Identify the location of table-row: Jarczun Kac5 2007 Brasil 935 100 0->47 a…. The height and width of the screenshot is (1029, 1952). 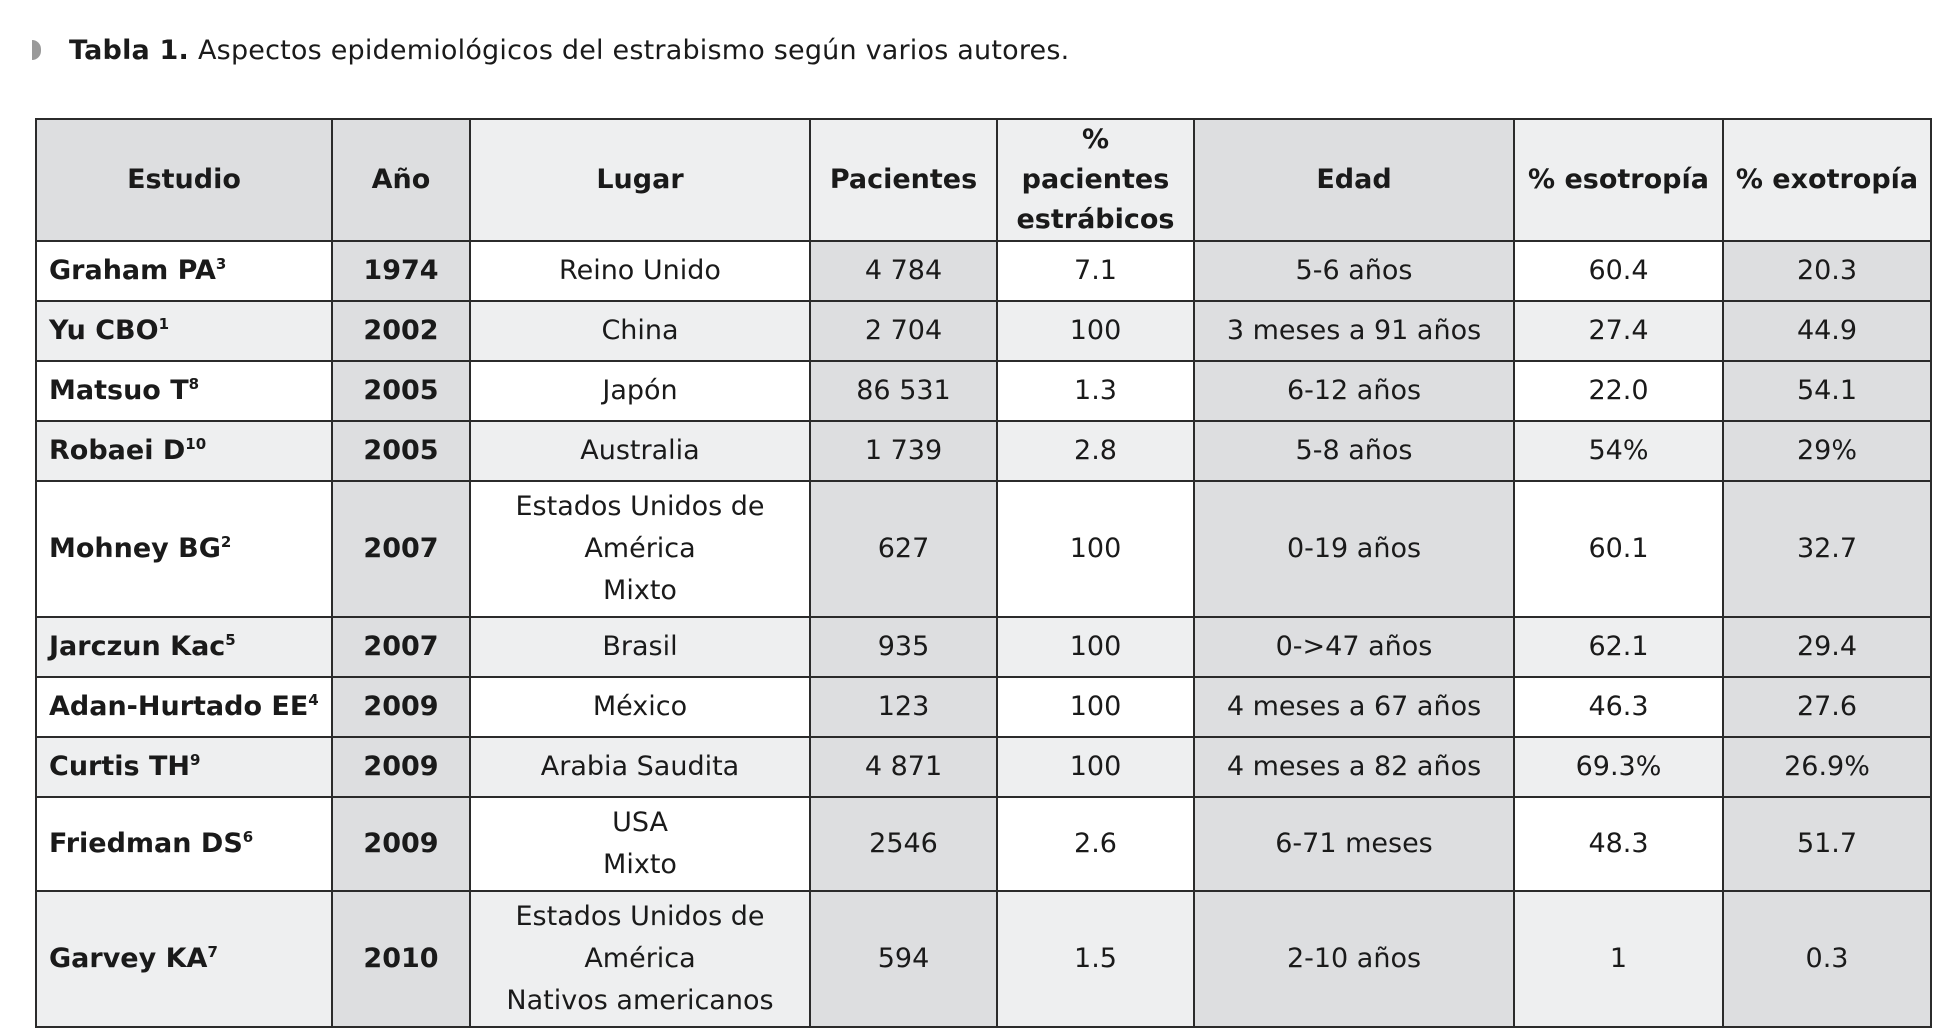
(983, 647).